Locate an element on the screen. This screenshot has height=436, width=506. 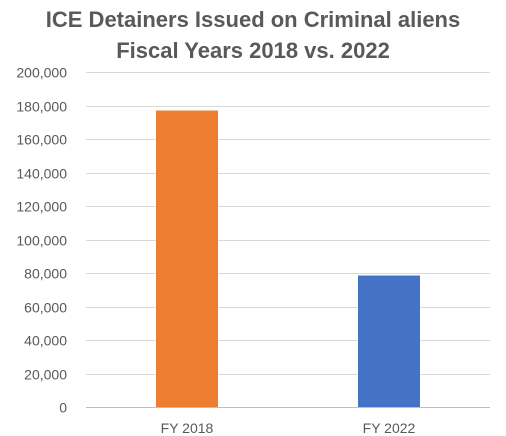
chart-title-line-2: Fiscal Years 2018 vs. 2022 is located at coordinates (253, 50).